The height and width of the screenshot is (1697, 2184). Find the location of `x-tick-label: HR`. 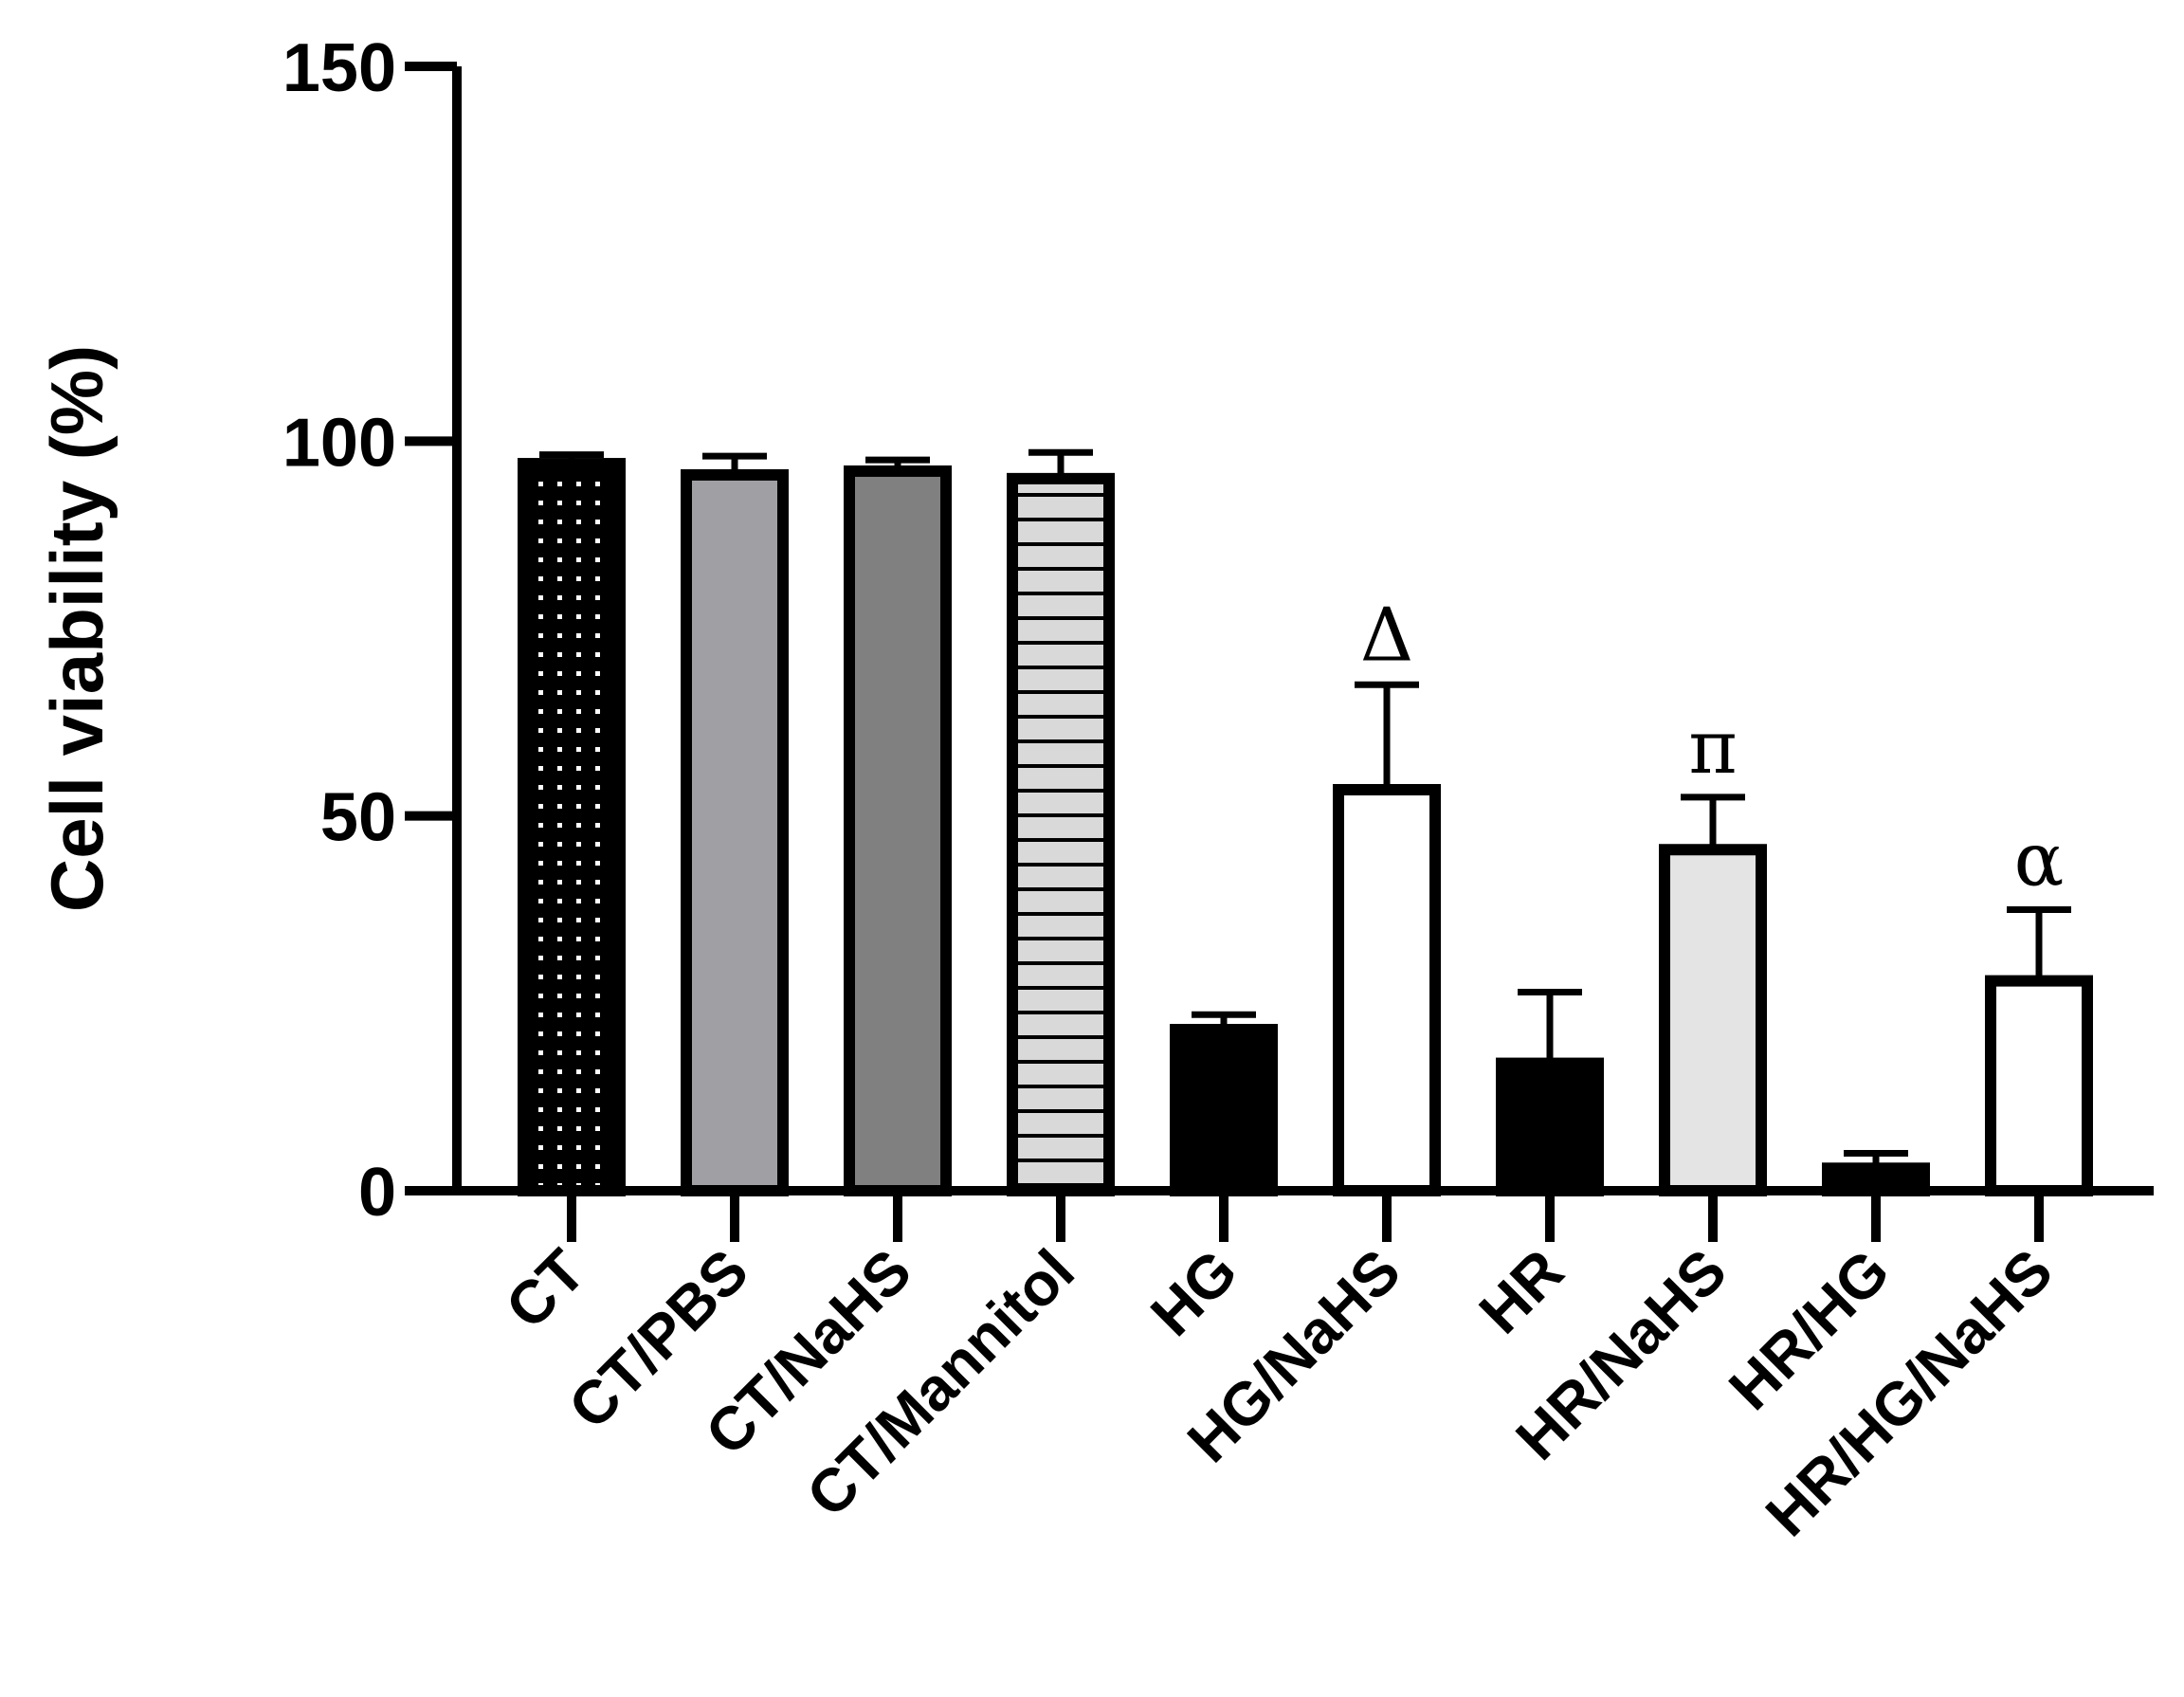

x-tick-label: HR is located at coordinates (1521, 1291).